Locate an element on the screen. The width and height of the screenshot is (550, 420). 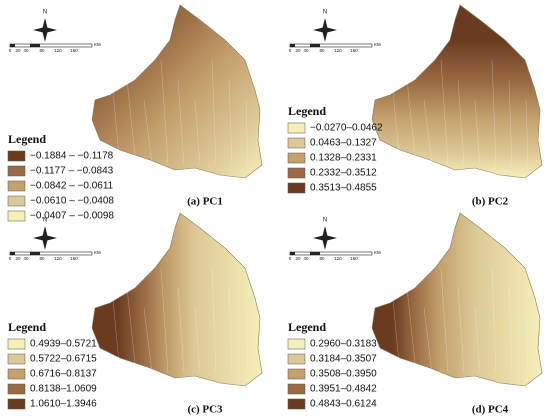
legend-label: 0.1328–0.2331 is located at coordinates (343, 158).